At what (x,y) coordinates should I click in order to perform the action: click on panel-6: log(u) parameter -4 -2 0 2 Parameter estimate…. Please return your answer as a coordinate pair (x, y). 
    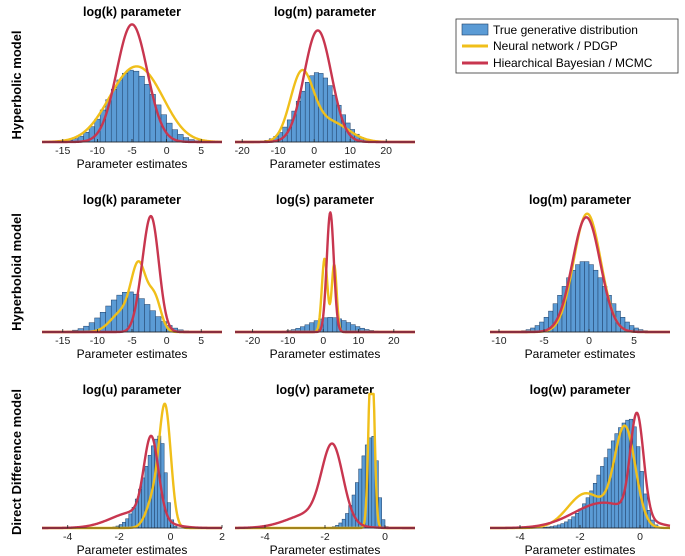
    Looking at the image, I should click on (133, 469).